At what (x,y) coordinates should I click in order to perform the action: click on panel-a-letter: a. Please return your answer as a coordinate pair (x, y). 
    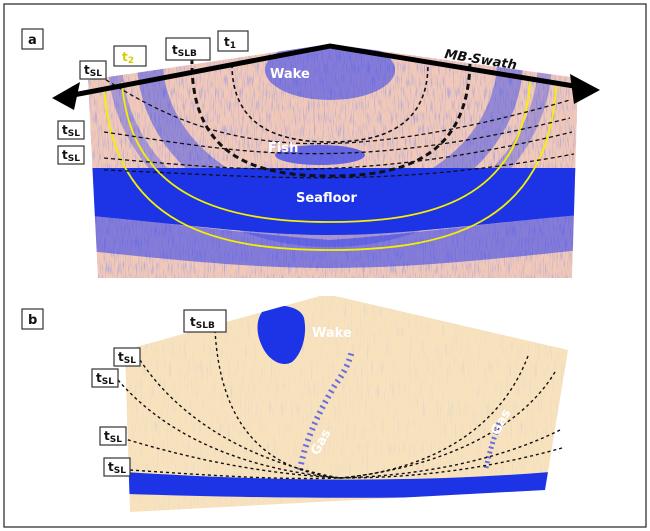
    Looking at the image, I should click on (32, 40).